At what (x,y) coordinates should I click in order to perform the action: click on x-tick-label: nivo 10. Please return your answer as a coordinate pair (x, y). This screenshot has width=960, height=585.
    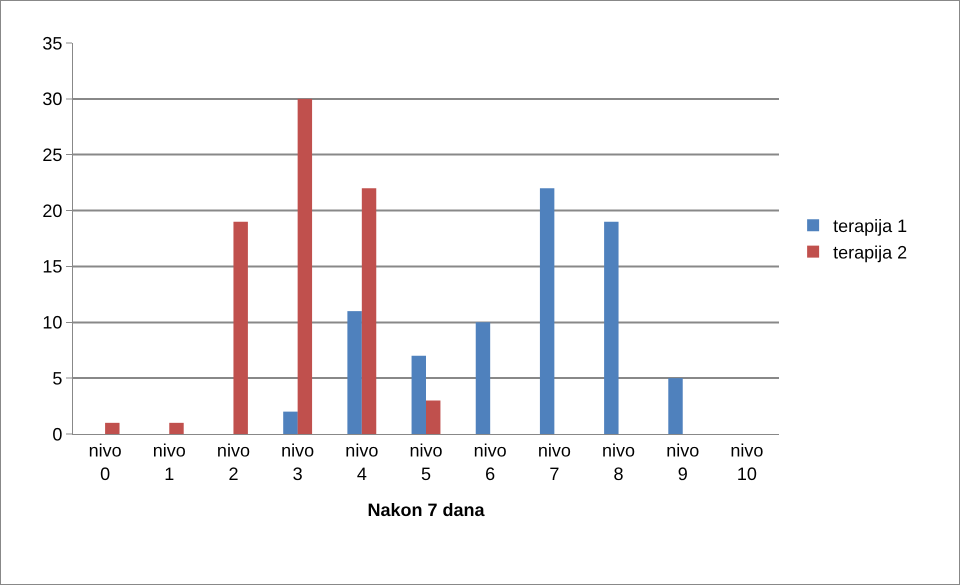
    Looking at the image, I should click on (747, 462).